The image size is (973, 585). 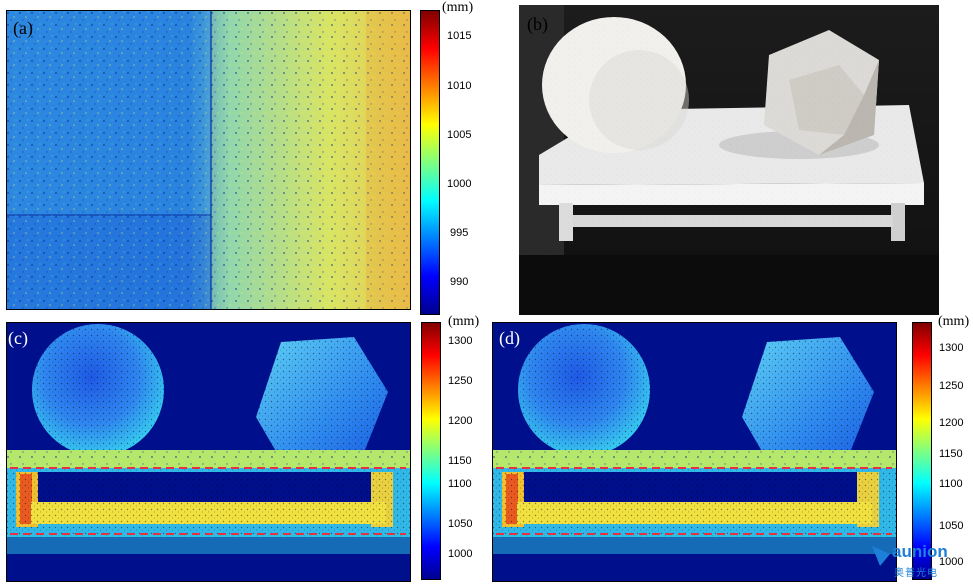 I want to click on panel-a-label: (a), so click(x=23, y=28).